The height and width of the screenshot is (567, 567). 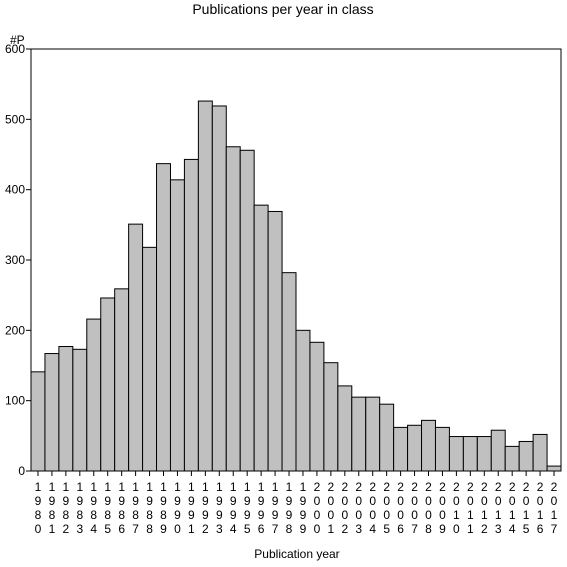 I want to click on bar-1987, so click(x=136, y=347).